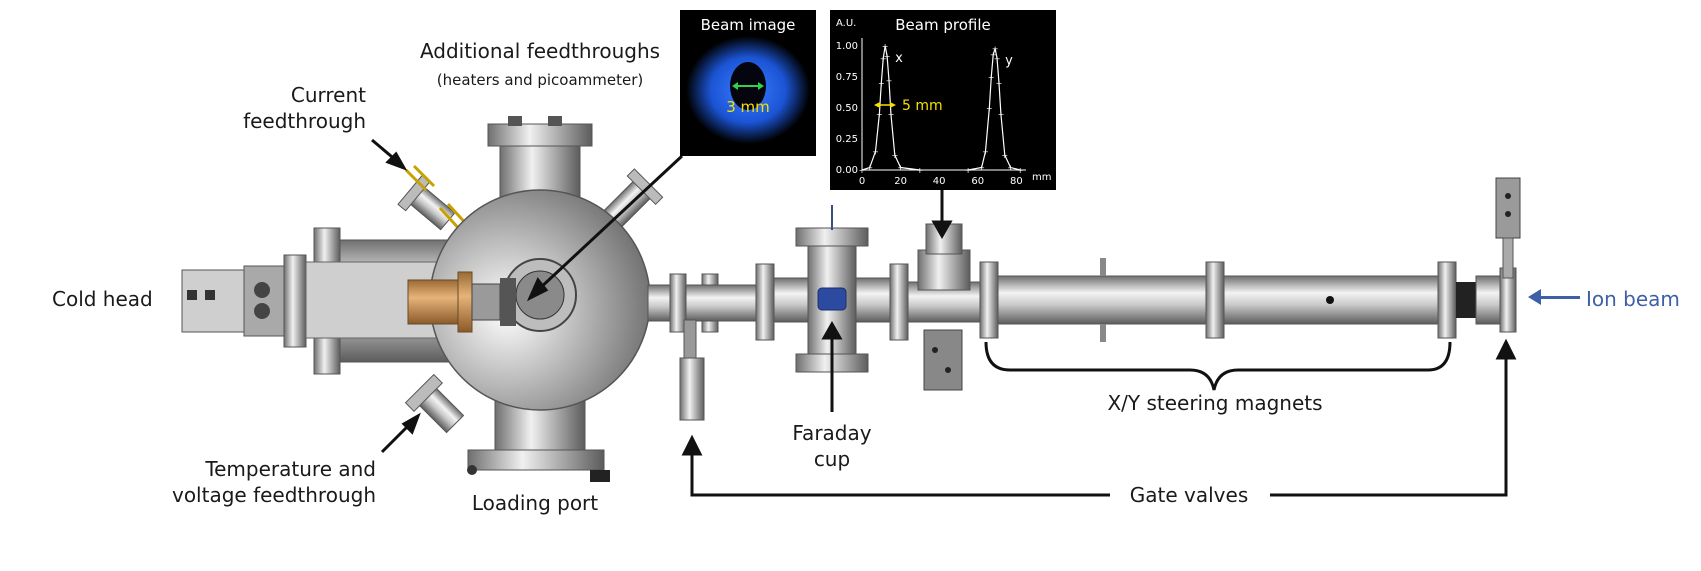 The width and height of the screenshot is (1701, 571). What do you see at coordinates (1218, 366) in the screenshot?
I see `steering-magnets-brace` at bounding box center [1218, 366].